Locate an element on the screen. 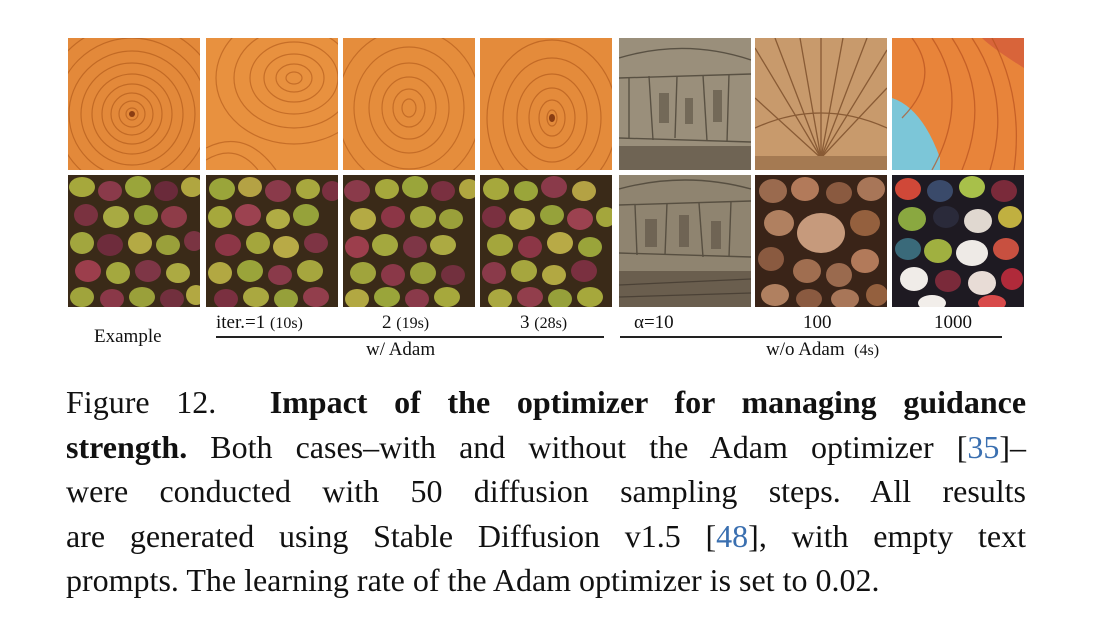  label-adam-iter2: 2 (19s) is located at coordinates (406, 322).